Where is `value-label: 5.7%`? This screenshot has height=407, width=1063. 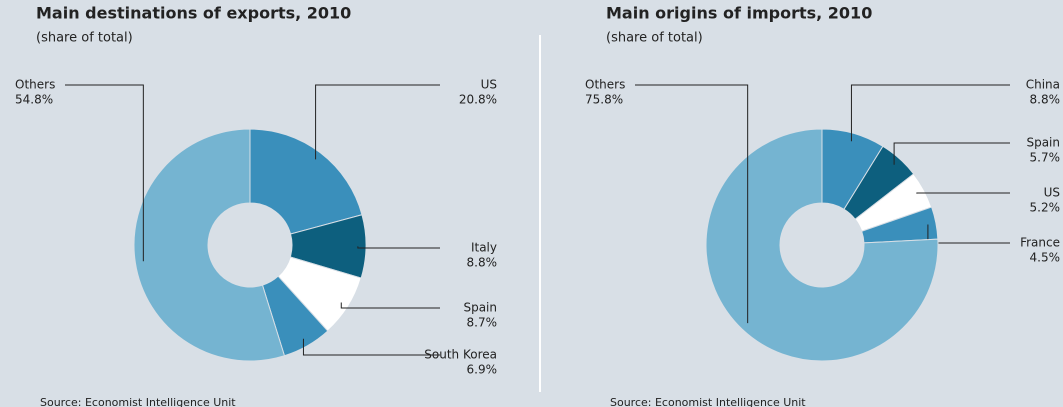
value-label: 5.7% is located at coordinates (1045, 158).